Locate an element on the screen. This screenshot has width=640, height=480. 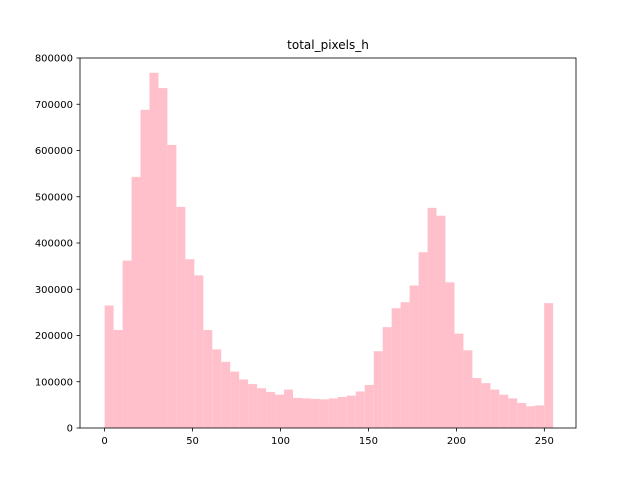
y-tick-label: 100000 is located at coordinates (54, 382).